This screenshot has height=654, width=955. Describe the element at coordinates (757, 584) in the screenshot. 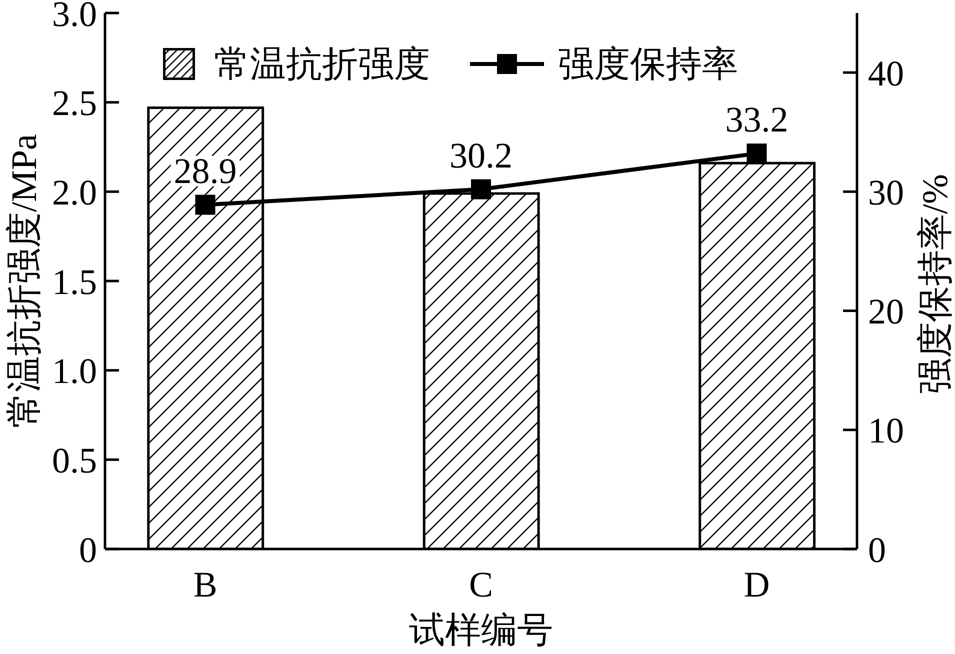

I see `x-tick-label: D` at that location.